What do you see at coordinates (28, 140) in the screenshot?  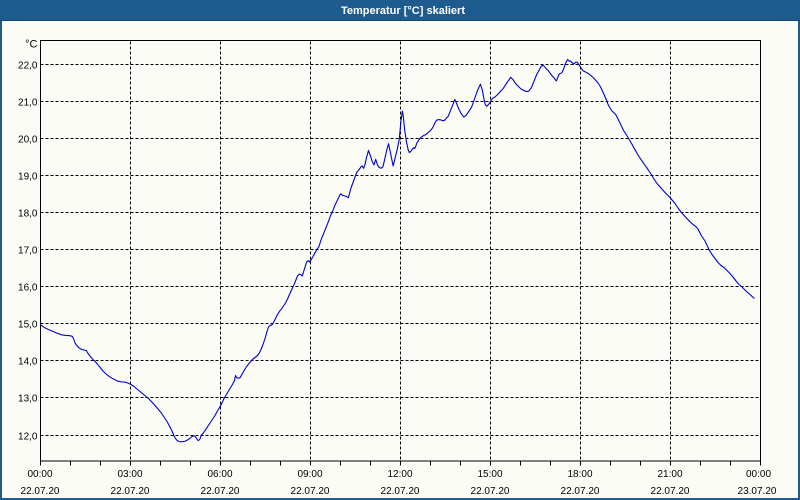 I see `svg-text: 20,0` at bounding box center [28, 140].